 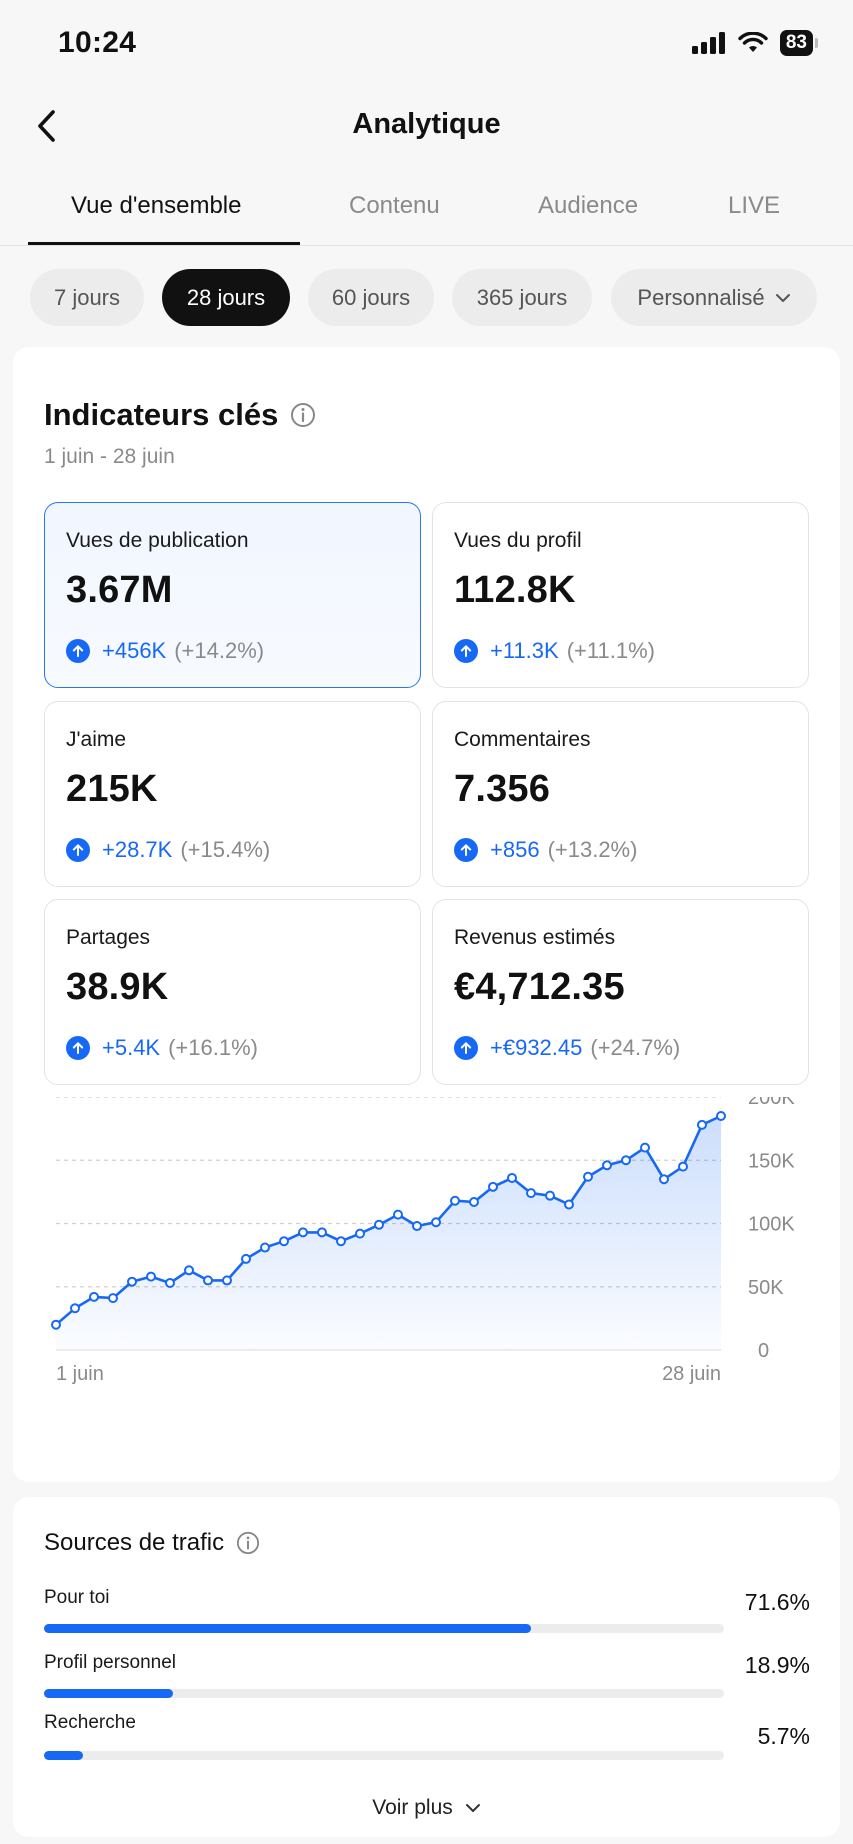 I want to click on period-chip-365: 365 jours, so click(x=522, y=297).